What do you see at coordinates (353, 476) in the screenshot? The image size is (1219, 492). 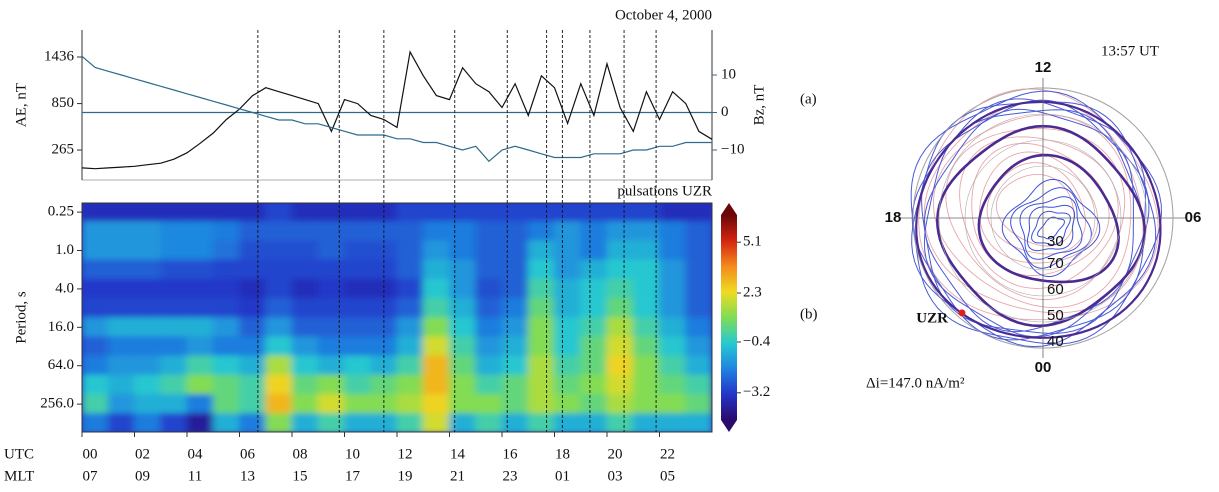 I see `x2-tick-label: 17` at bounding box center [353, 476].